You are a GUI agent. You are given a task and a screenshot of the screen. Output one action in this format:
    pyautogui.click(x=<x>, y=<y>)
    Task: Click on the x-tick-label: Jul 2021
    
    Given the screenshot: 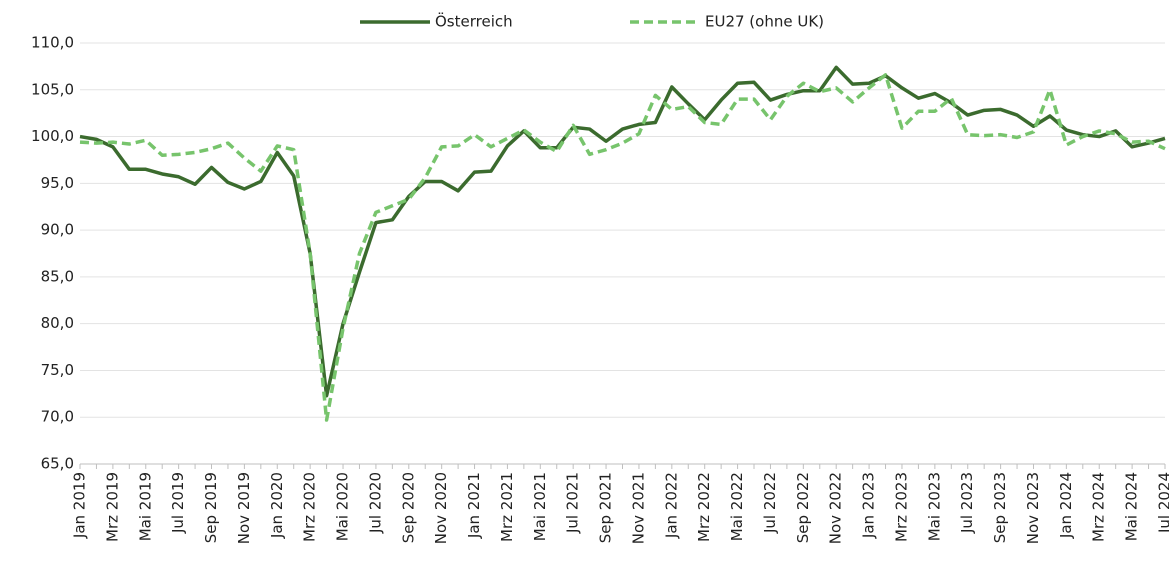 What is the action you would take?
    pyautogui.click(x=573, y=503)
    